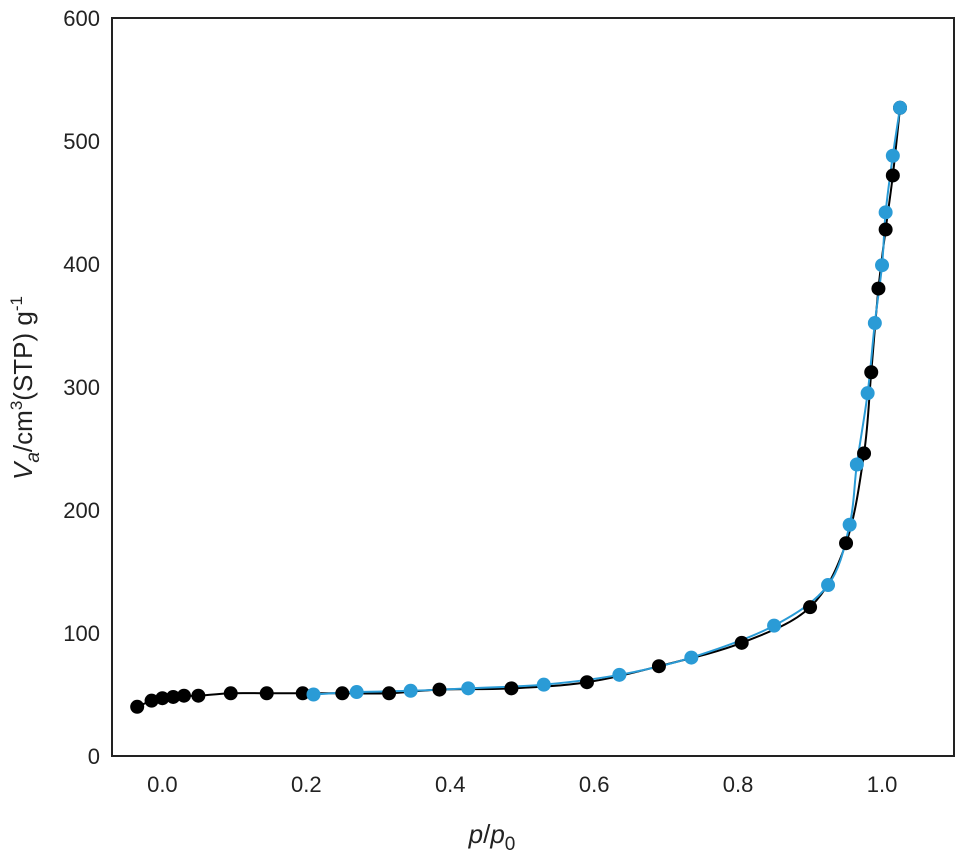 The image size is (969, 862). What do you see at coordinates (510, 844) in the screenshot?
I see `x-label-p0-sub: 0` at bounding box center [510, 844].